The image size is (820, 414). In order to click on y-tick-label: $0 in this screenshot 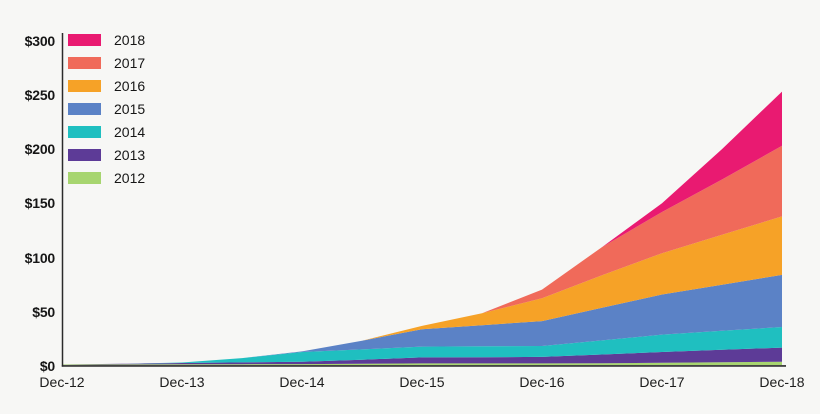, I will do `click(47, 366)`.